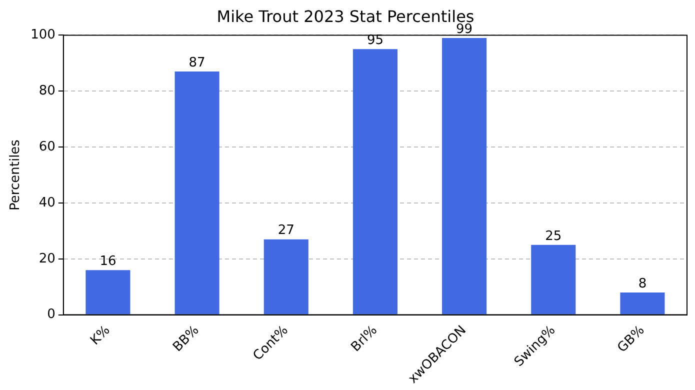  I want to click on x-tick-label: K%, so click(101, 335).